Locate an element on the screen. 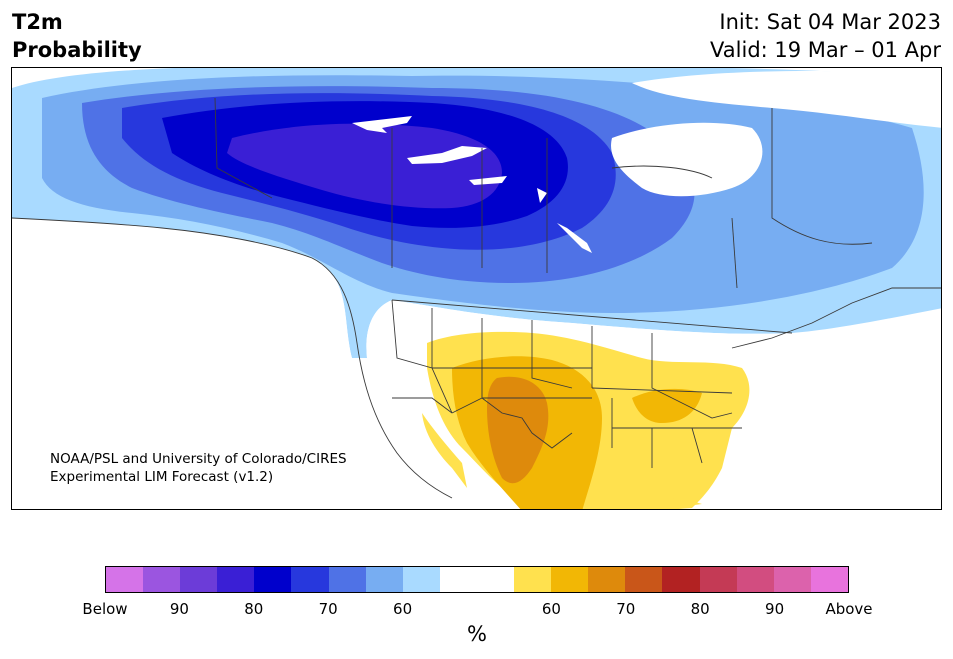 This screenshot has width=953, height=659. valid-range: Valid: 19 Mar – 01 Apr is located at coordinates (825, 50).